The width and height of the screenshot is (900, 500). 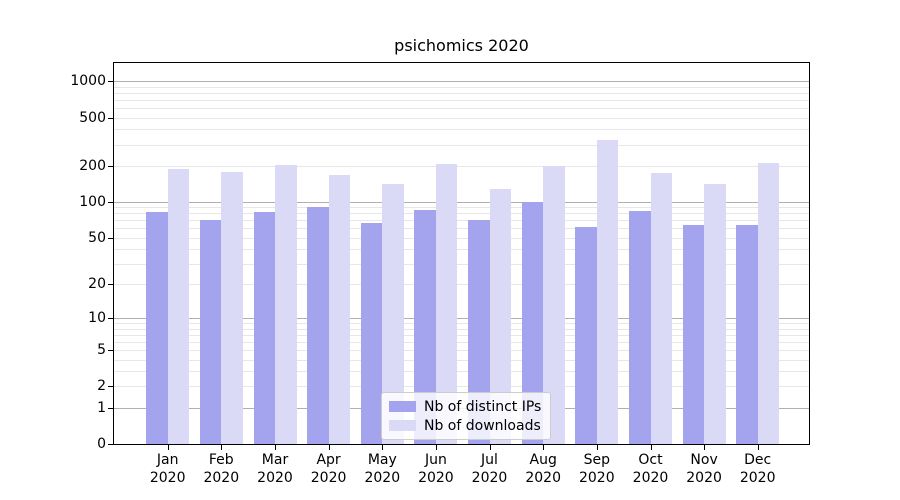 I want to click on x-tick-label: Mar 2020, so click(x=275, y=469).